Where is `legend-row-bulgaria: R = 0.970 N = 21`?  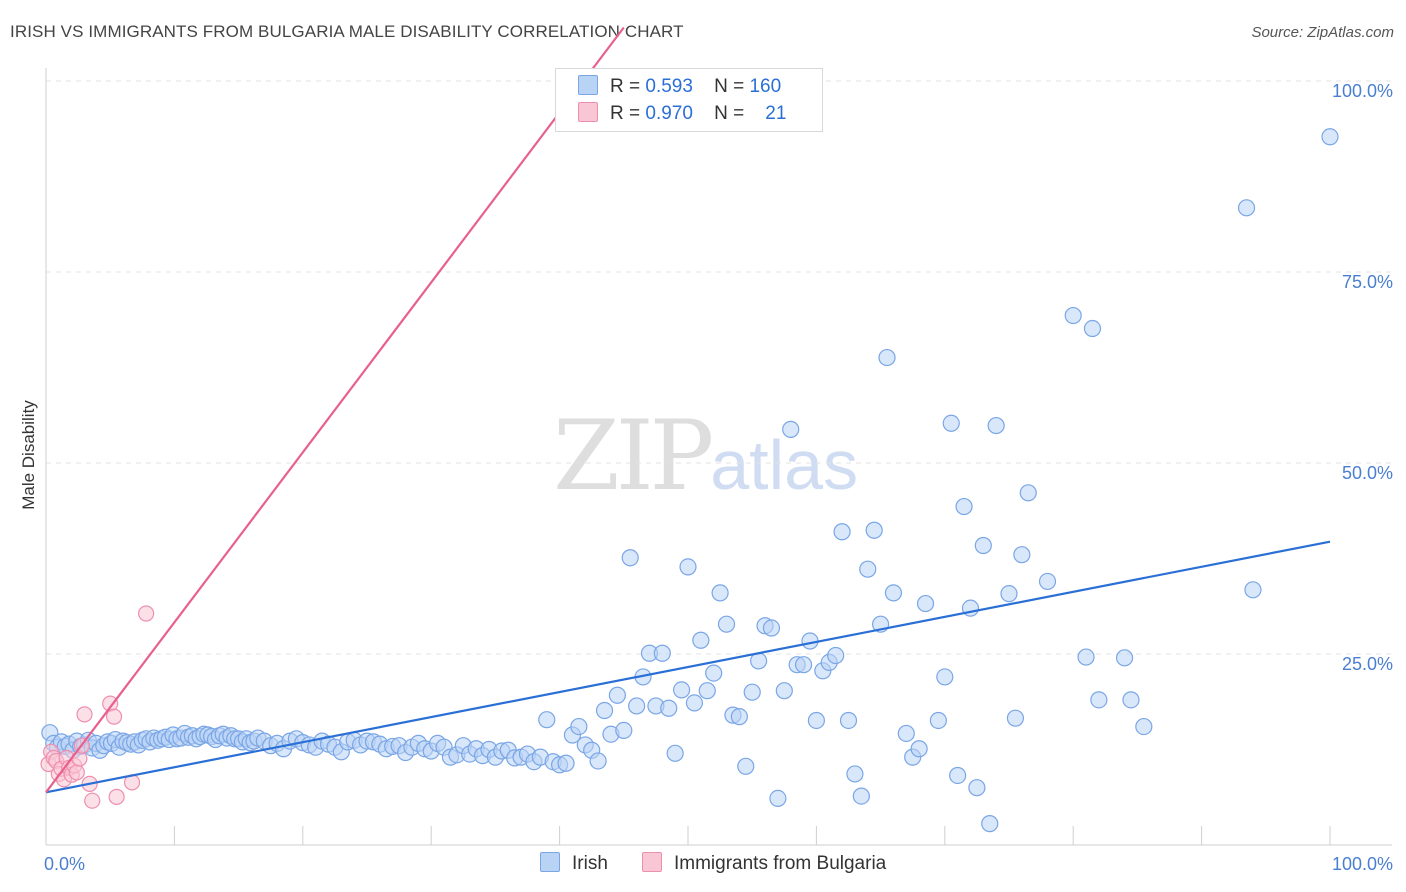 legend-row-bulgaria: R = 0.970 N = 21 is located at coordinates (682, 114).